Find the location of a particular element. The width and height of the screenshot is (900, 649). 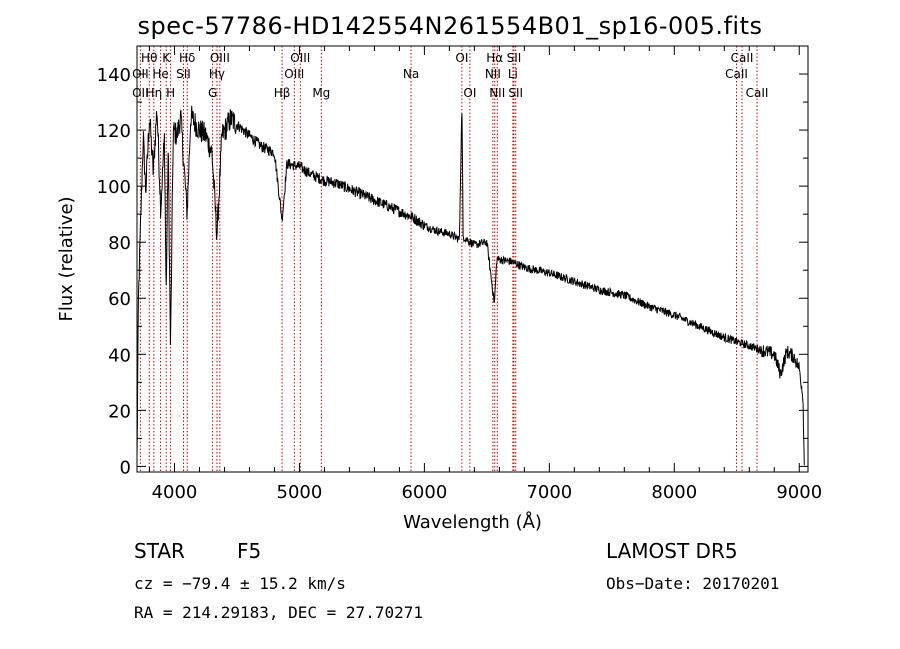

spectral-line-label: Mg is located at coordinates (321, 93).